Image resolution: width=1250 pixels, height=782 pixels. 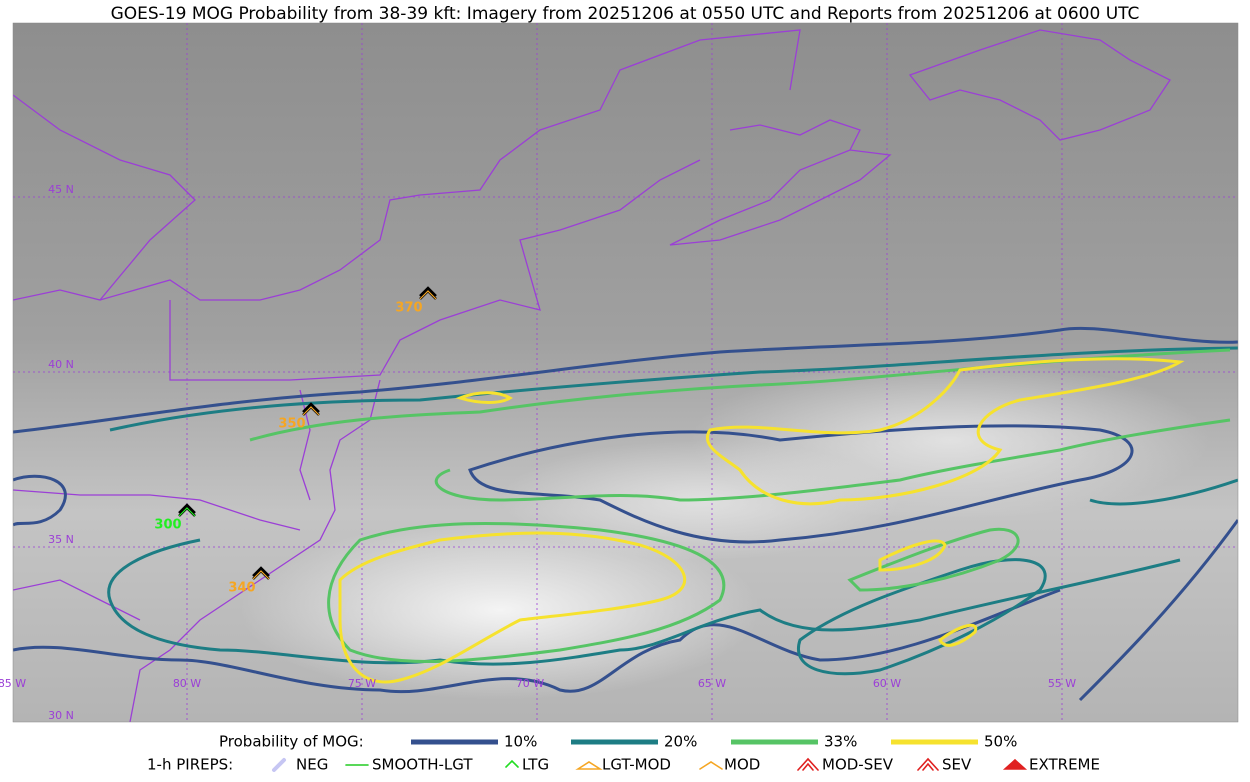 What do you see at coordinates (422, 765) in the screenshot?
I see `legend-label: SMOOTH-LGT` at bounding box center [422, 765].